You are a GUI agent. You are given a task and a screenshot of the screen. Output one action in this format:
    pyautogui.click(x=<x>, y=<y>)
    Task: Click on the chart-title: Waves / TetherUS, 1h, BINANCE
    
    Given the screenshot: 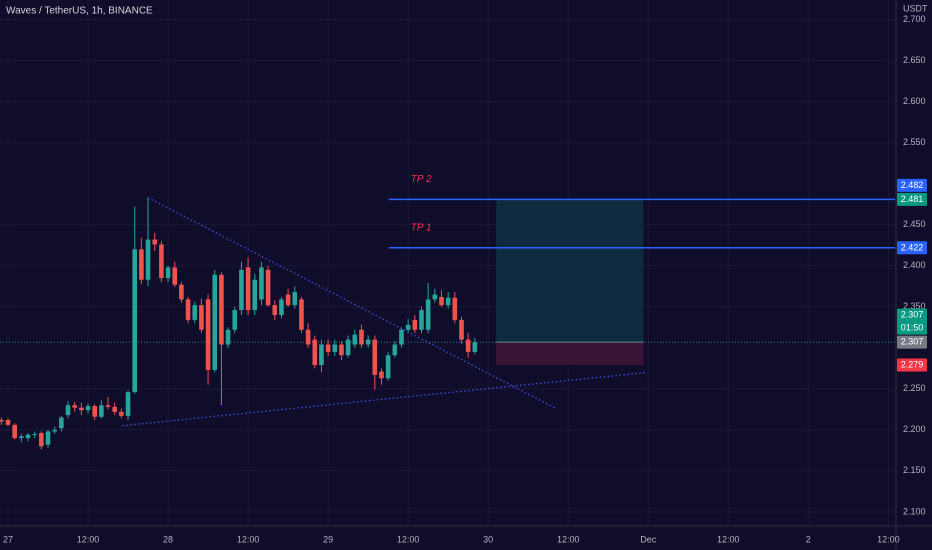 What is the action you would take?
    pyautogui.click(x=79, y=11)
    